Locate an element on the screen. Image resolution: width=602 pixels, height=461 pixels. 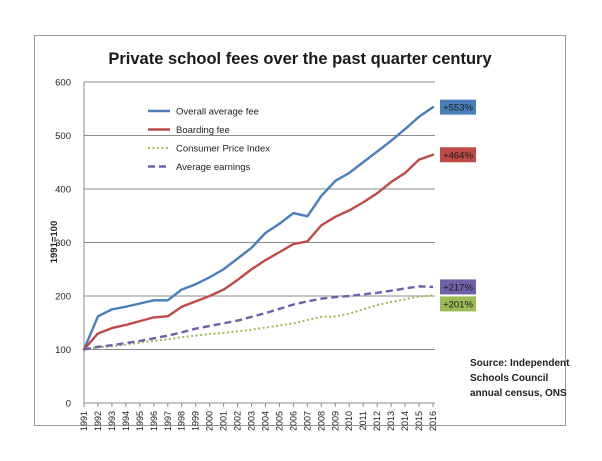
y-tick-label: 200 is located at coordinates (63, 297).